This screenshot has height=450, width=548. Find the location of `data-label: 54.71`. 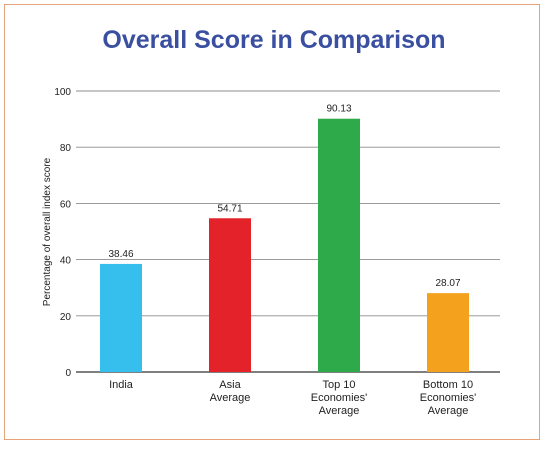

data-label: 54.71 is located at coordinates (229, 208).